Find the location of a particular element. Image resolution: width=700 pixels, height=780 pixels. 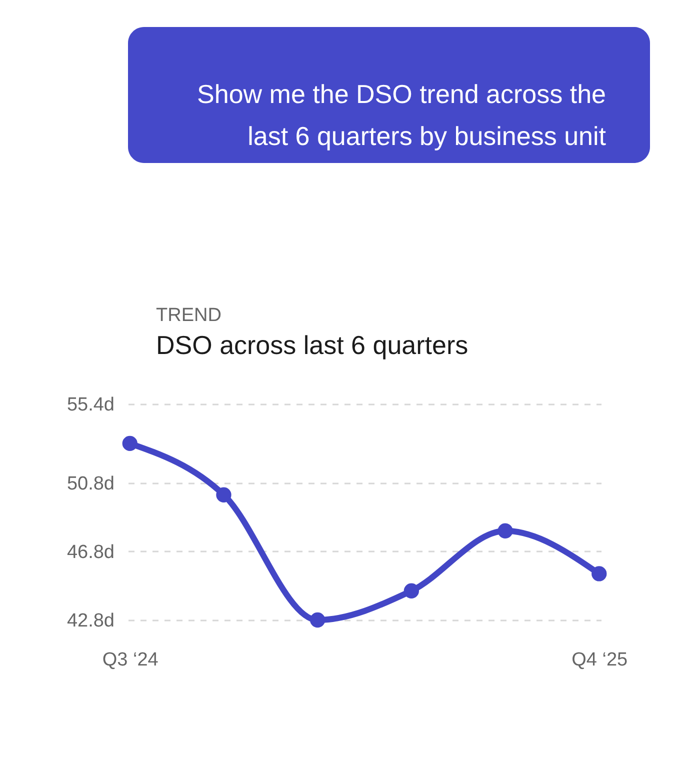

x-tick-label: Q4 ‘25 is located at coordinates (600, 660).